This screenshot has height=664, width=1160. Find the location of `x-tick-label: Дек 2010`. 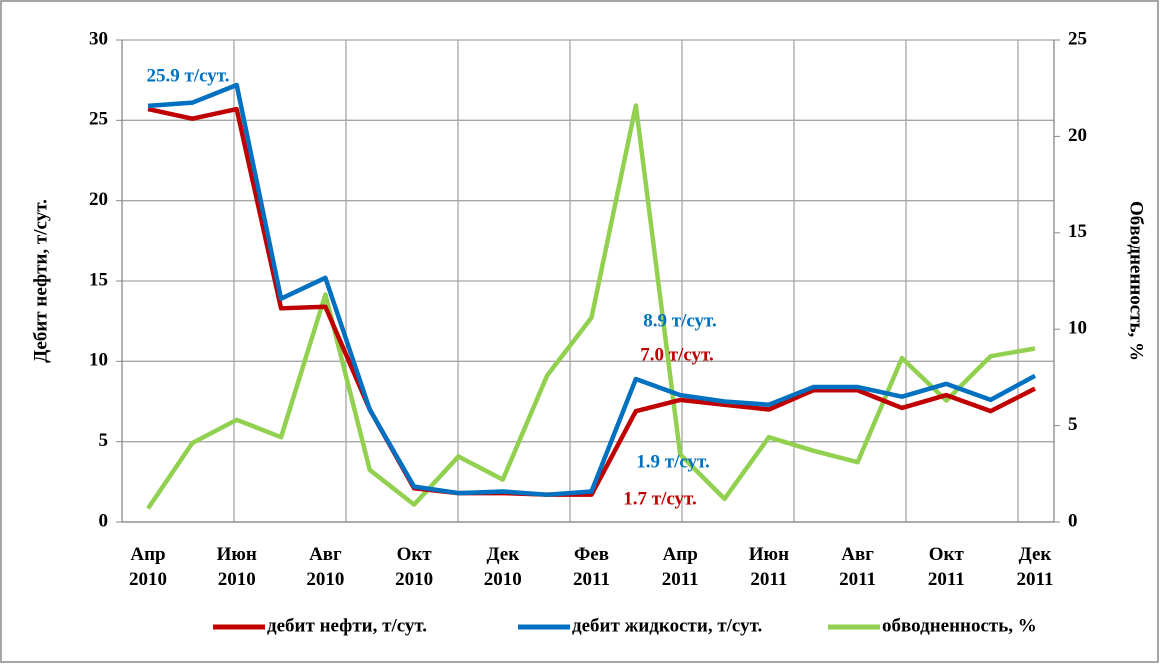

x-tick-label: Дек 2010 is located at coordinates (503, 567).